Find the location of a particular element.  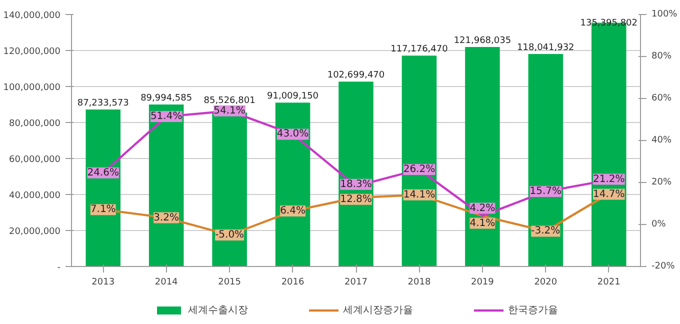

x-tick-label: 2018 is located at coordinates (419, 283).